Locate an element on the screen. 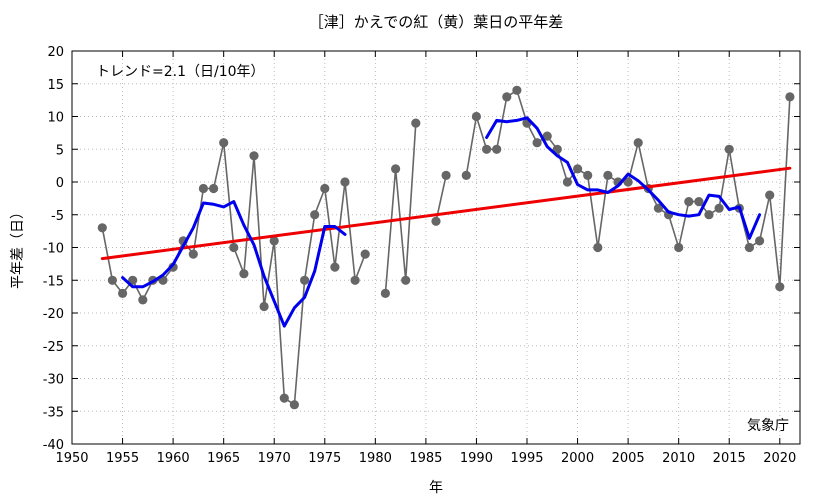 Image resolution: width=833 pixels, height=498 pixels. y-tick-label: -5 is located at coordinates (57, 216).